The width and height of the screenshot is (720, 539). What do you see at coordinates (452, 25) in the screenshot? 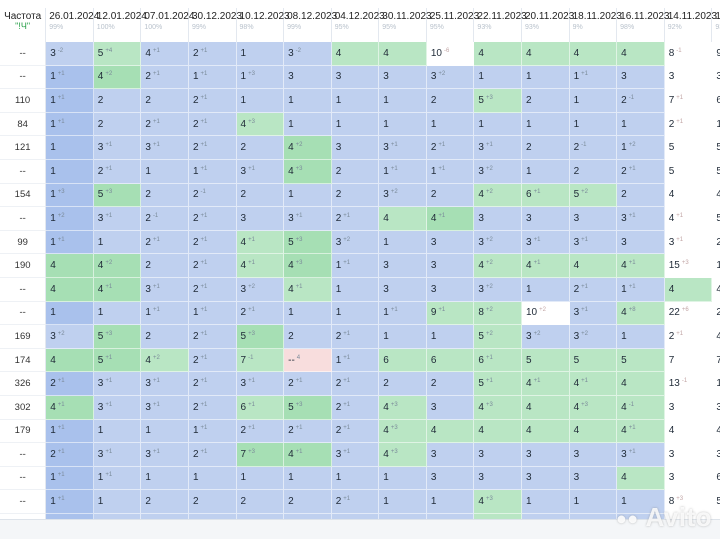
I see `date-header: 25.11.2023 95%` at bounding box center [452, 25].